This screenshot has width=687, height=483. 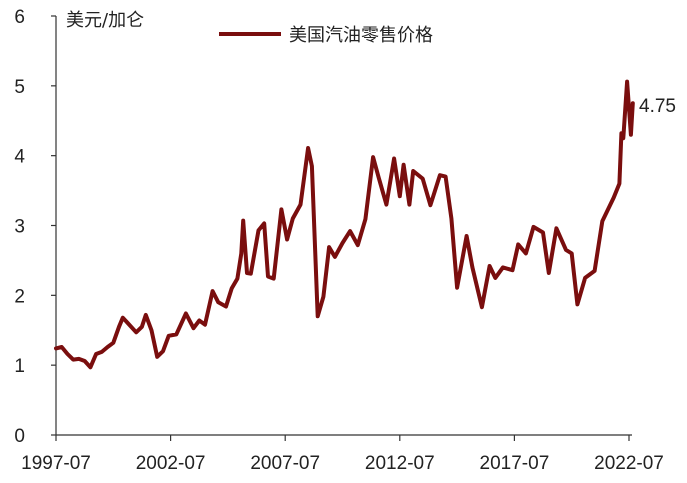 What do you see at coordinates (19, 366) in the screenshot?
I see `y-tick-label: 1` at bounding box center [19, 366].